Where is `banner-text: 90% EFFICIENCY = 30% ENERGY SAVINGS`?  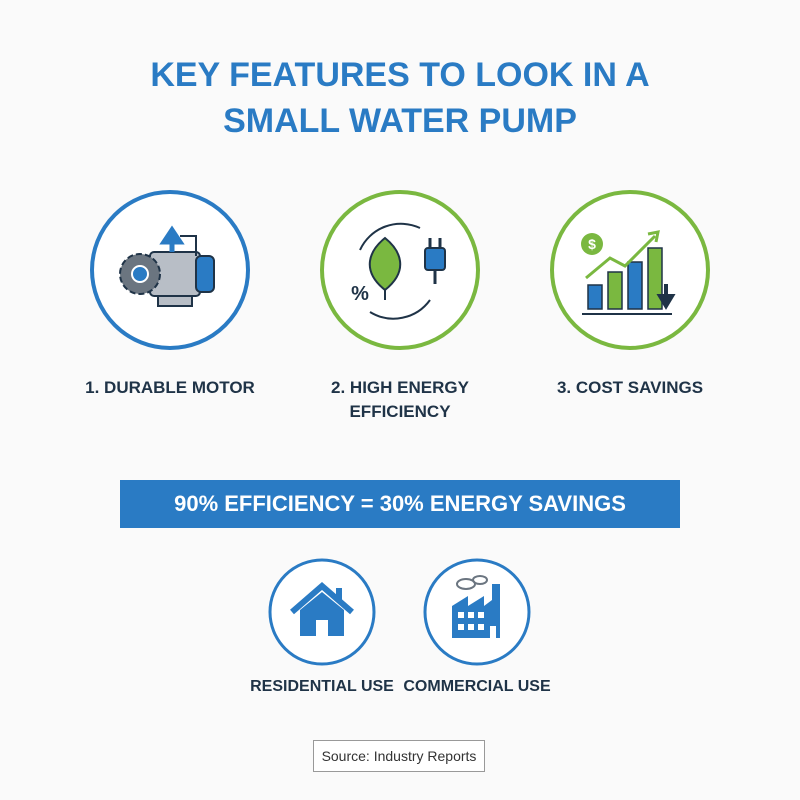
banner-text: 90% EFFICIENCY = 30% ENERGY SAVINGS is located at coordinates (400, 503).